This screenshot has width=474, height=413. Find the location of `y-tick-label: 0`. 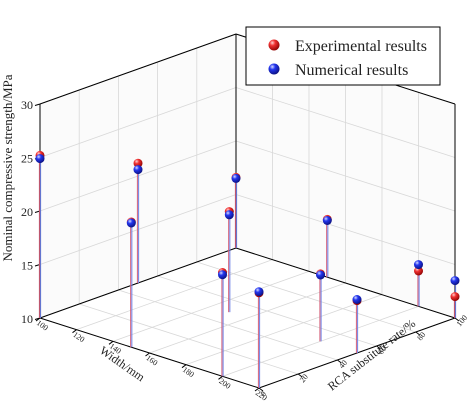

y-tick-label: 0 is located at coordinates (263, 393).